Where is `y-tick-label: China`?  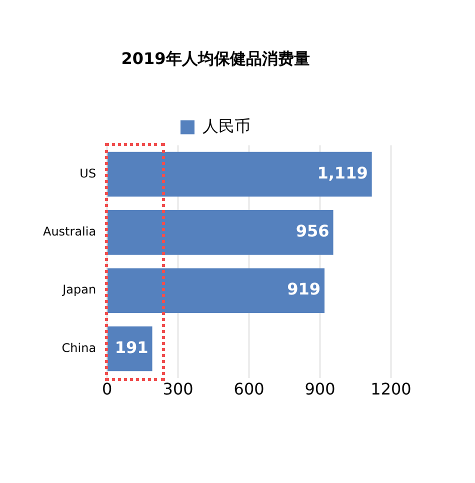 y-tick-label: China is located at coordinates (79, 347).